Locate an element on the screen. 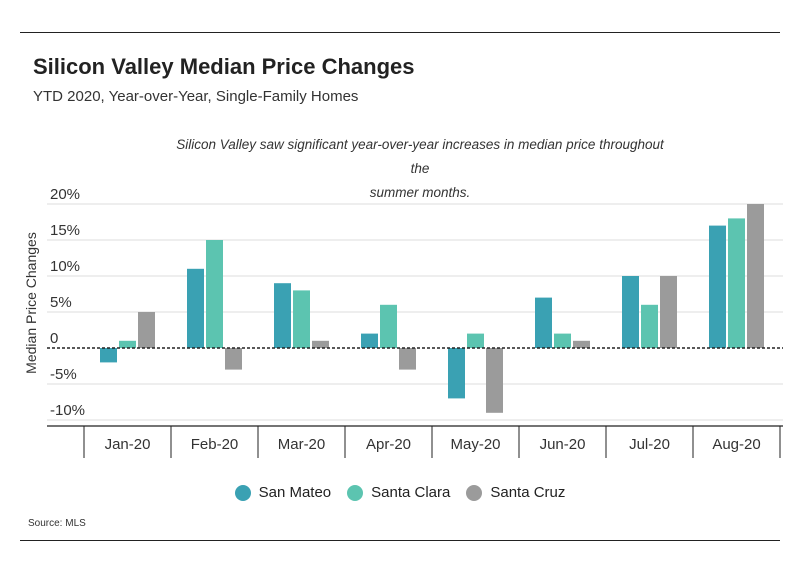 The height and width of the screenshot is (575, 800). x-tick-label: Jan-20 is located at coordinates (128, 444).